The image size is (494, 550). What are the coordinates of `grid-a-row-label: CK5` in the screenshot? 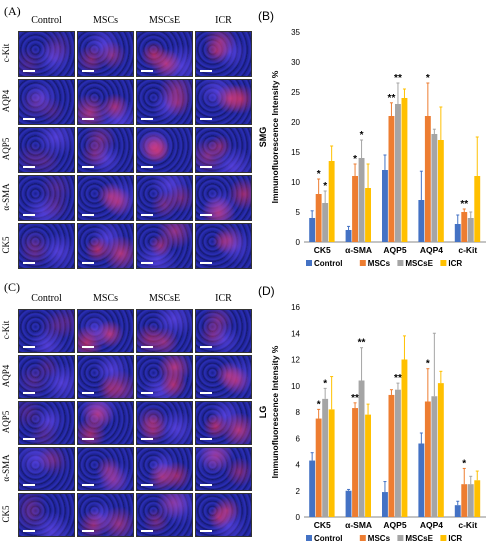 It's located at (6, 245).